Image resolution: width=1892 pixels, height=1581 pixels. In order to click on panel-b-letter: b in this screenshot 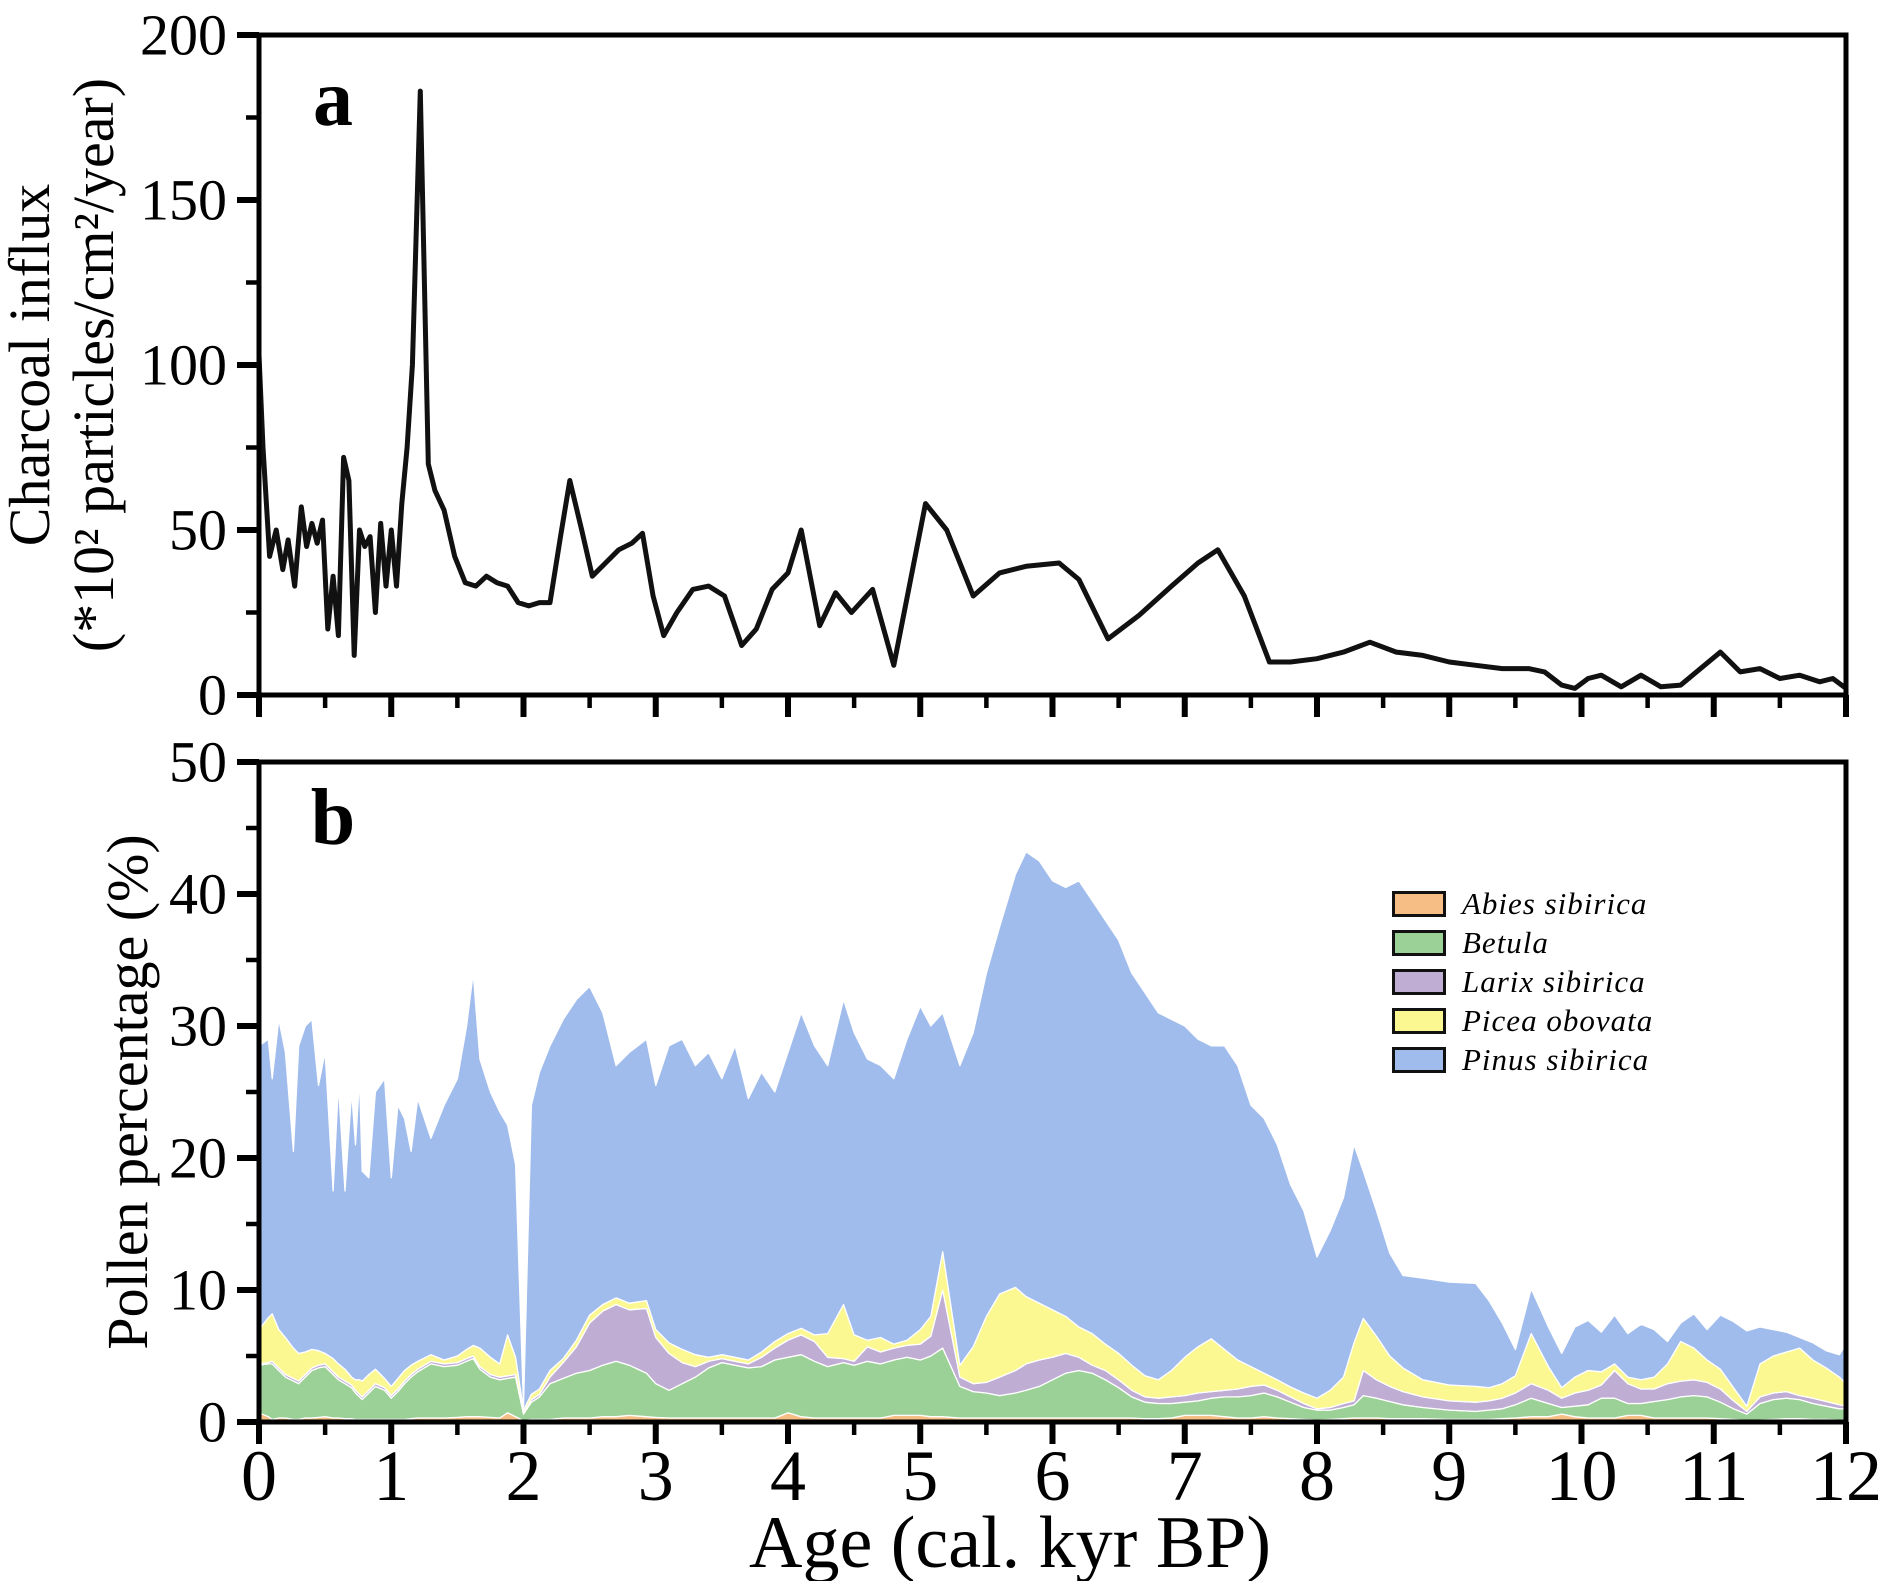, I will do `click(333, 818)`.